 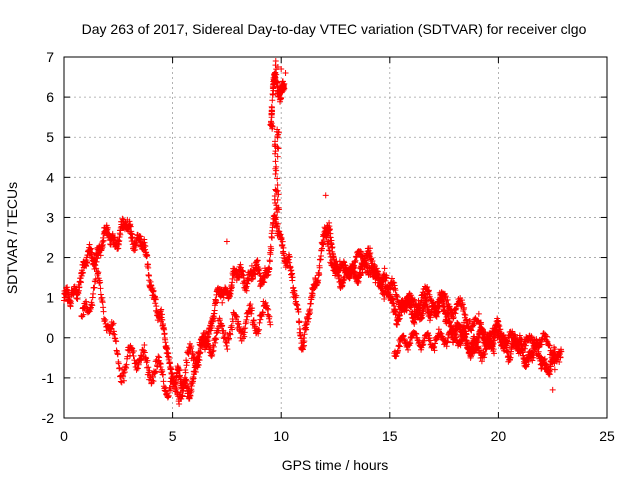 I want to click on x-tick-label: 5, so click(x=173, y=436).